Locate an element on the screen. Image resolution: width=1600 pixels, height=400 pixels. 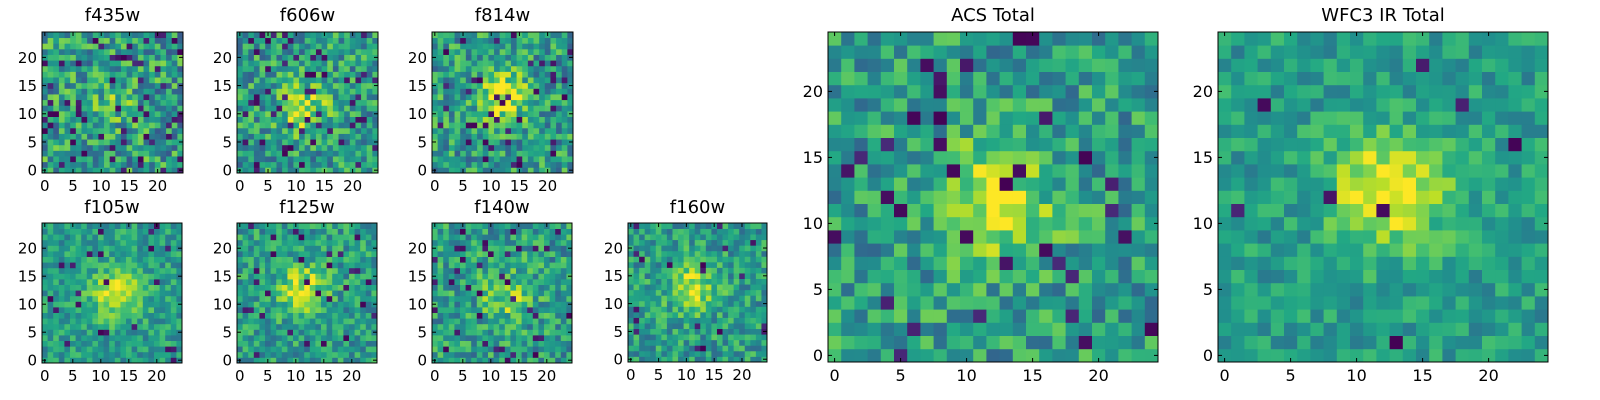
x-tick-label: 0 is located at coordinates (240, 186).